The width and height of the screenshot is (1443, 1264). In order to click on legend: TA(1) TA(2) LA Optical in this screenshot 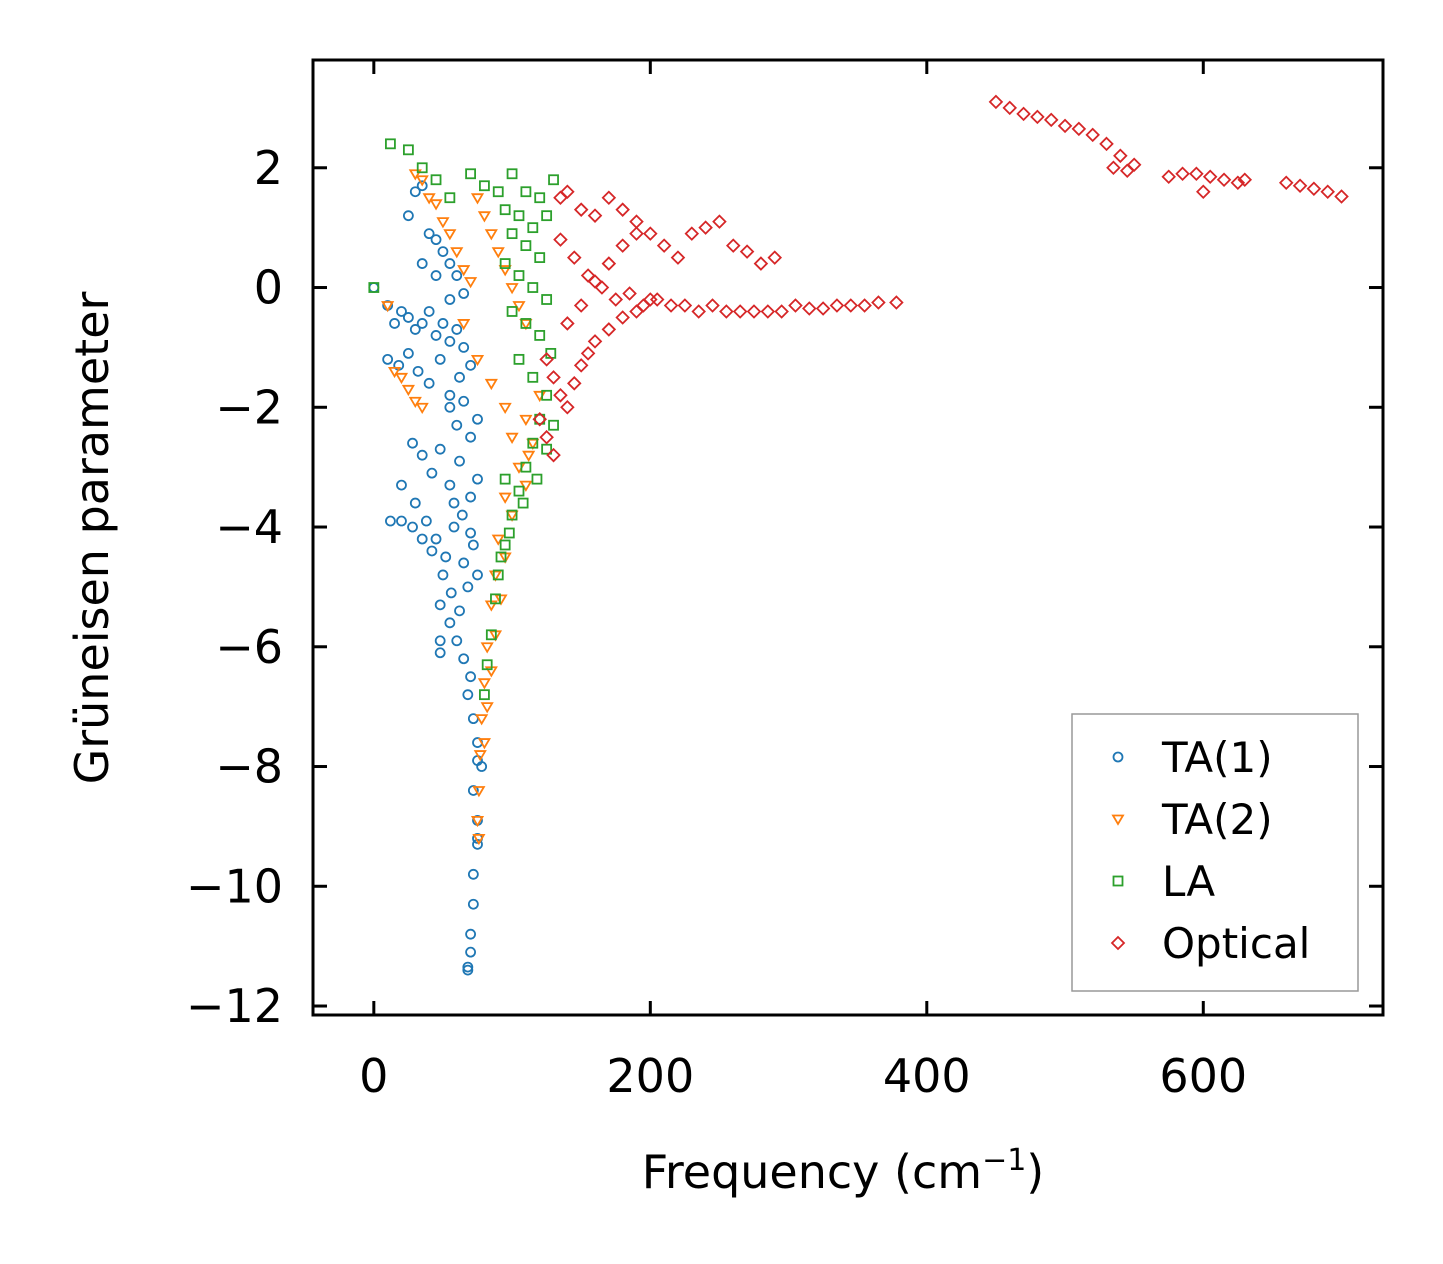, I will do `click(1215, 852)`.